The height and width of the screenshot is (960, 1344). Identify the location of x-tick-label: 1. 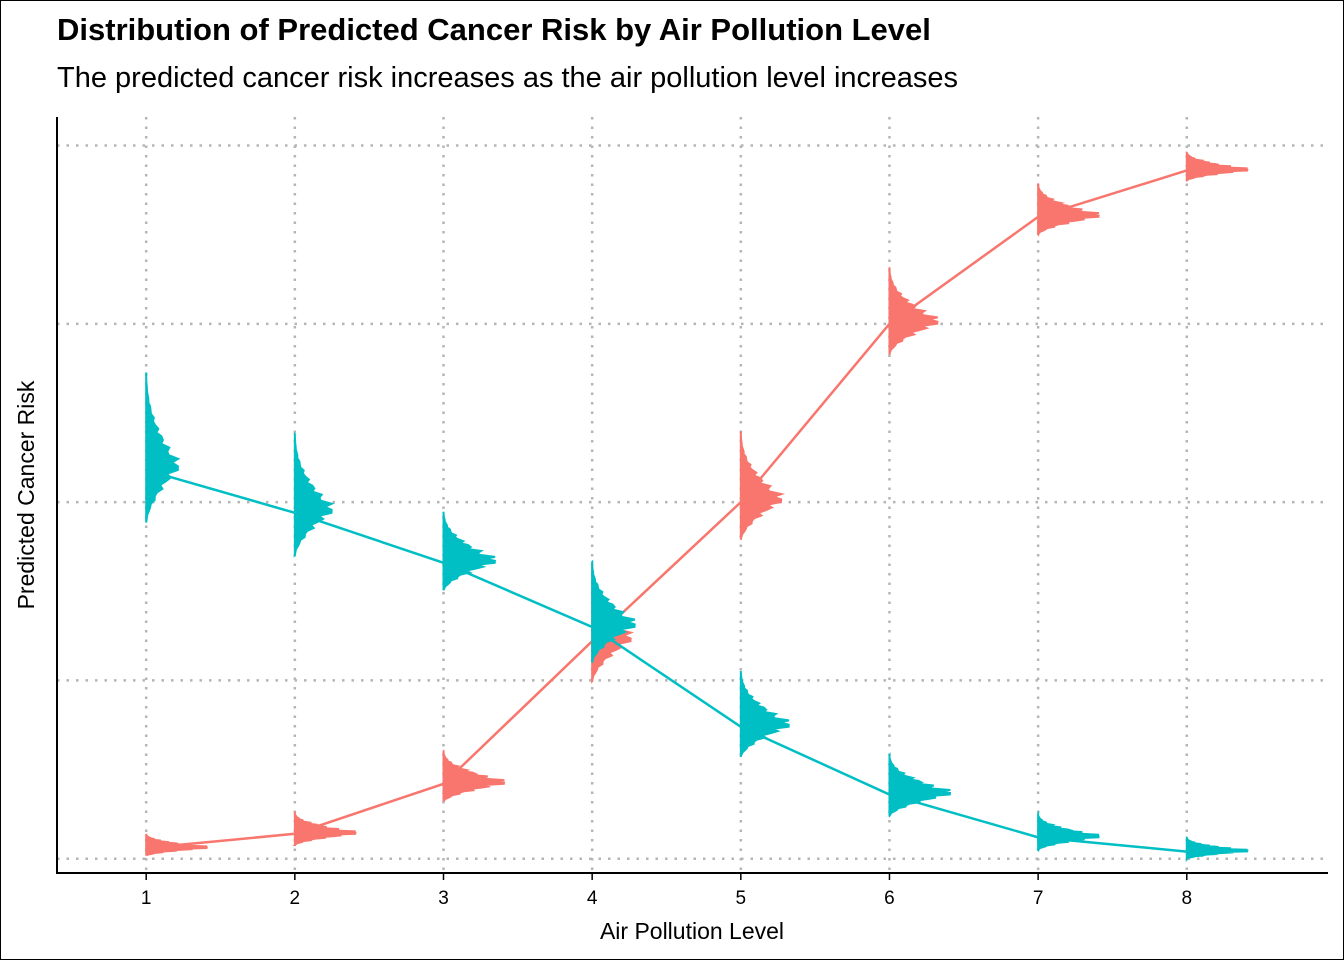
(146, 898).